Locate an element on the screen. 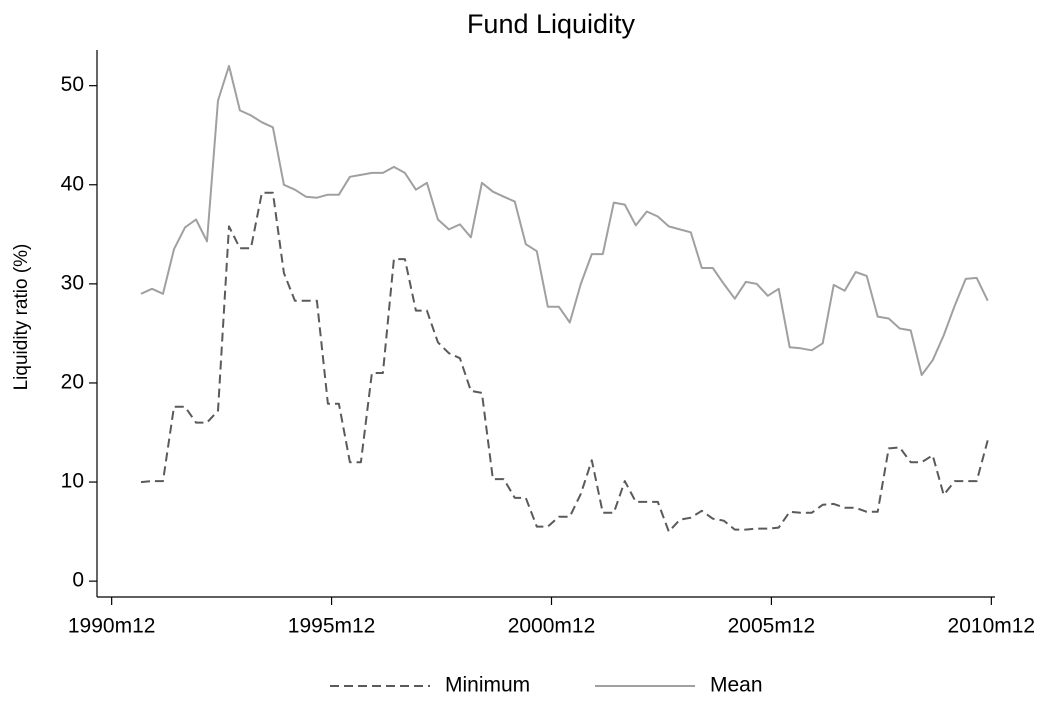 Image resolution: width=1047 pixels, height=702 pixels. x-tick-label: 1995m12 is located at coordinates (332, 626).